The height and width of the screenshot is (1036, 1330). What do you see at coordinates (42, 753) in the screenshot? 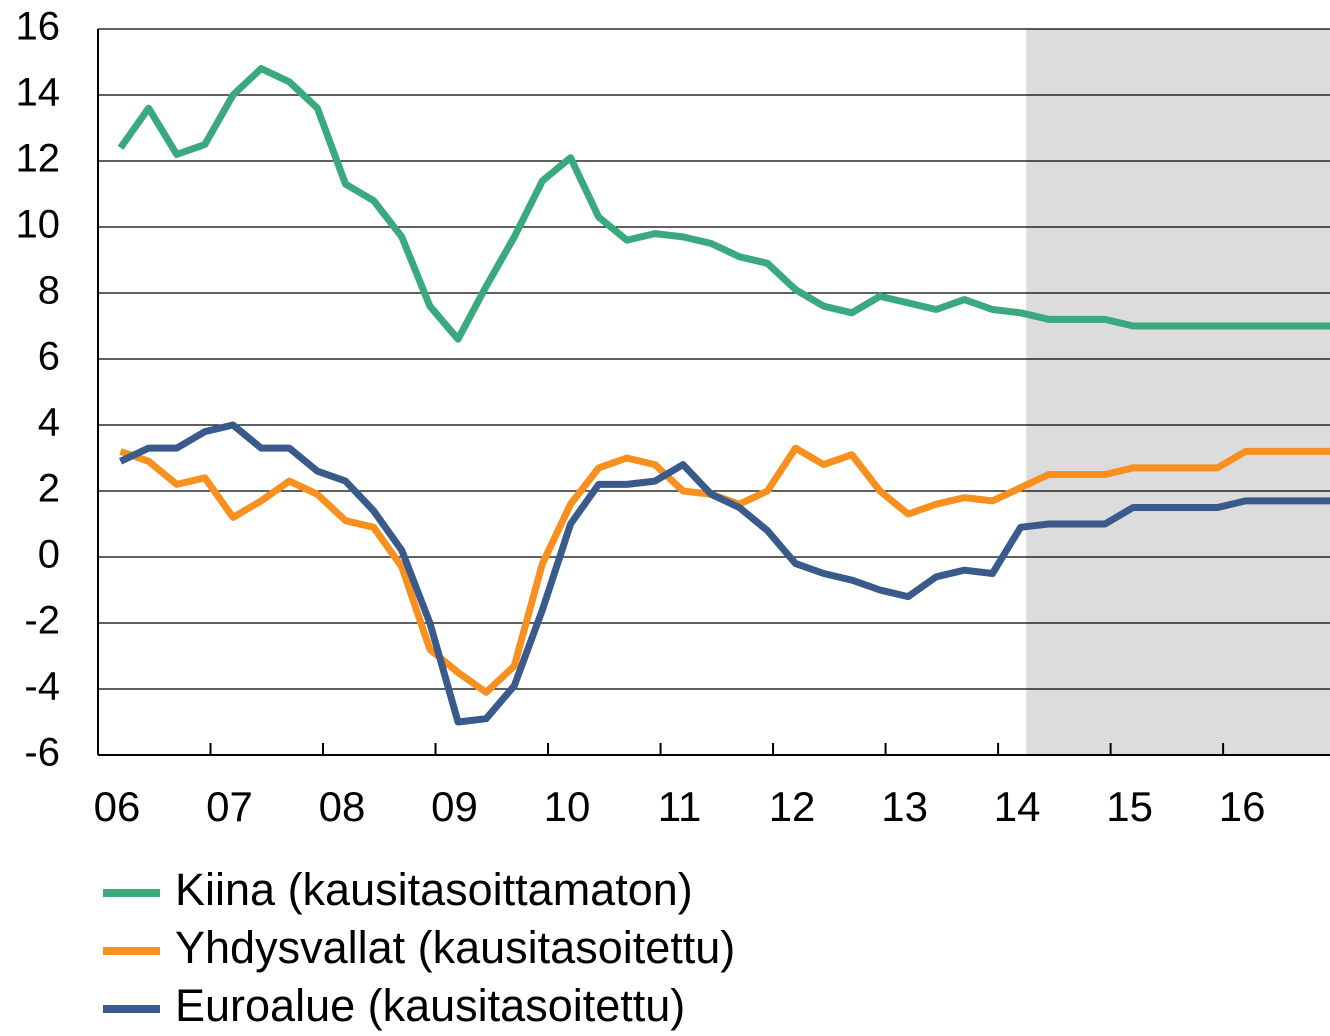
I see `y-tick-label: -6` at bounding box center [42, 753].